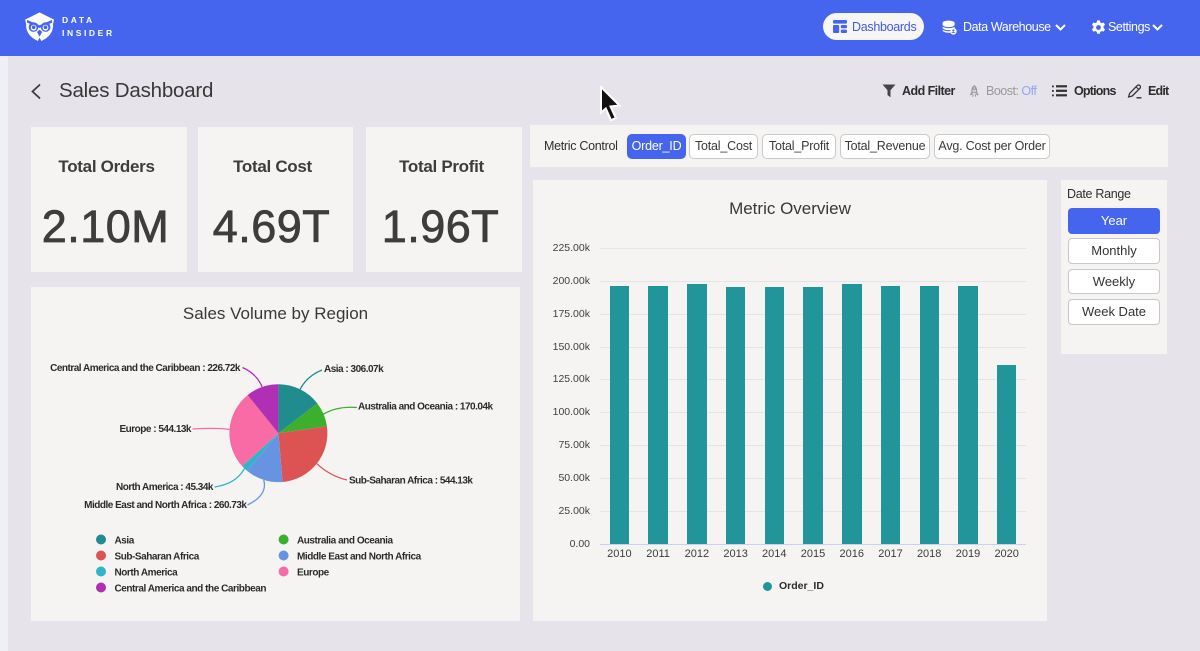 This screenshot has height=651, width=1200. I want to click on svg-text: Asia : 306.07k, so click(354, 369).